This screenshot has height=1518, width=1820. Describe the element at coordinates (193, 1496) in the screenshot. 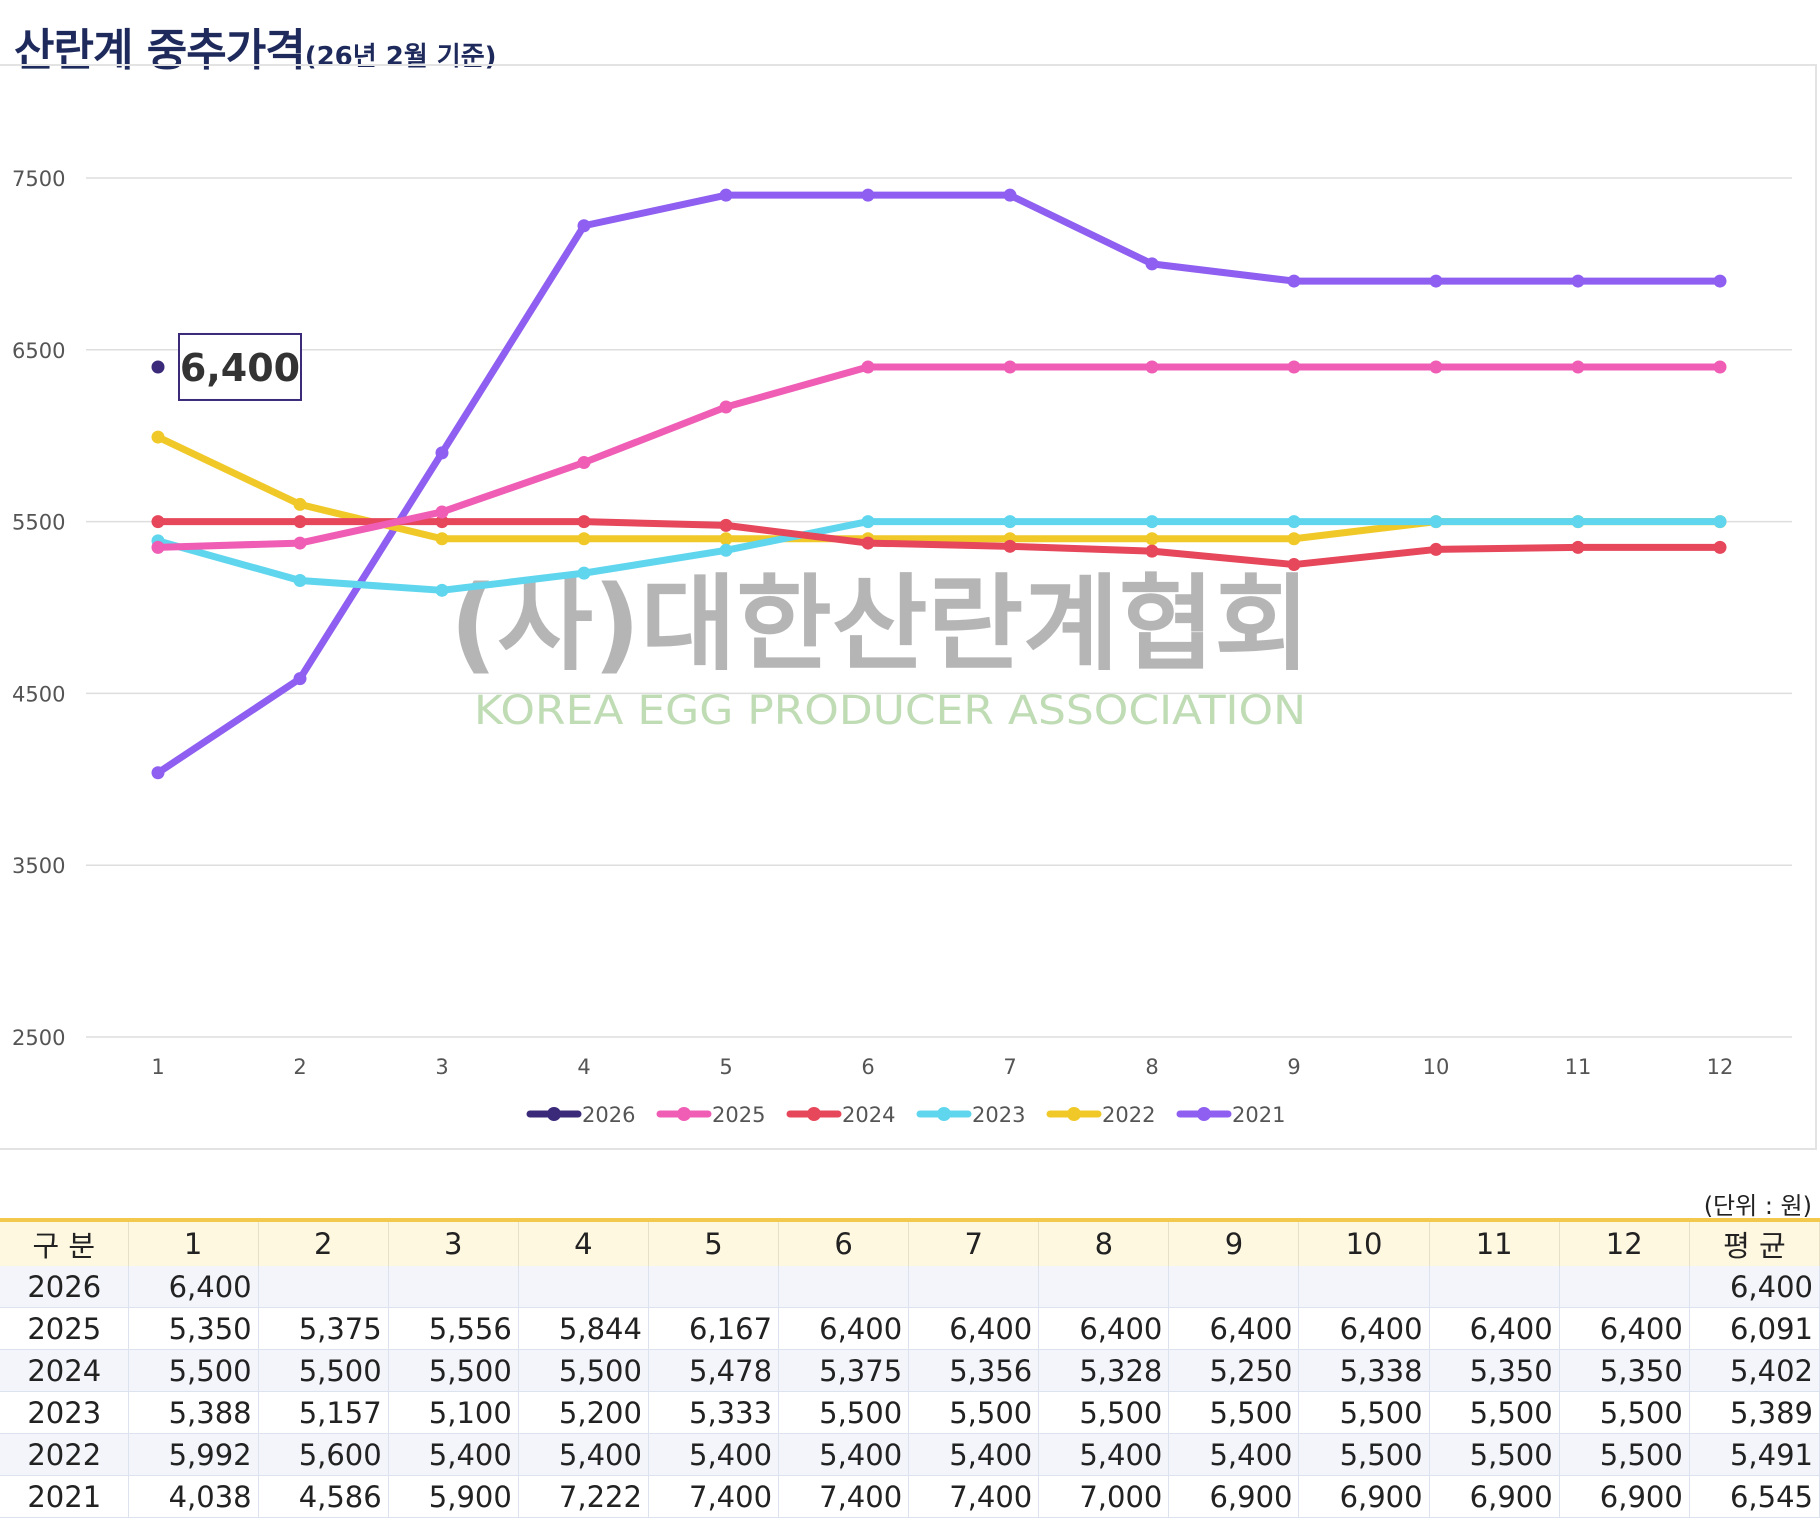

I see `table-cell: 4,038` at that location.